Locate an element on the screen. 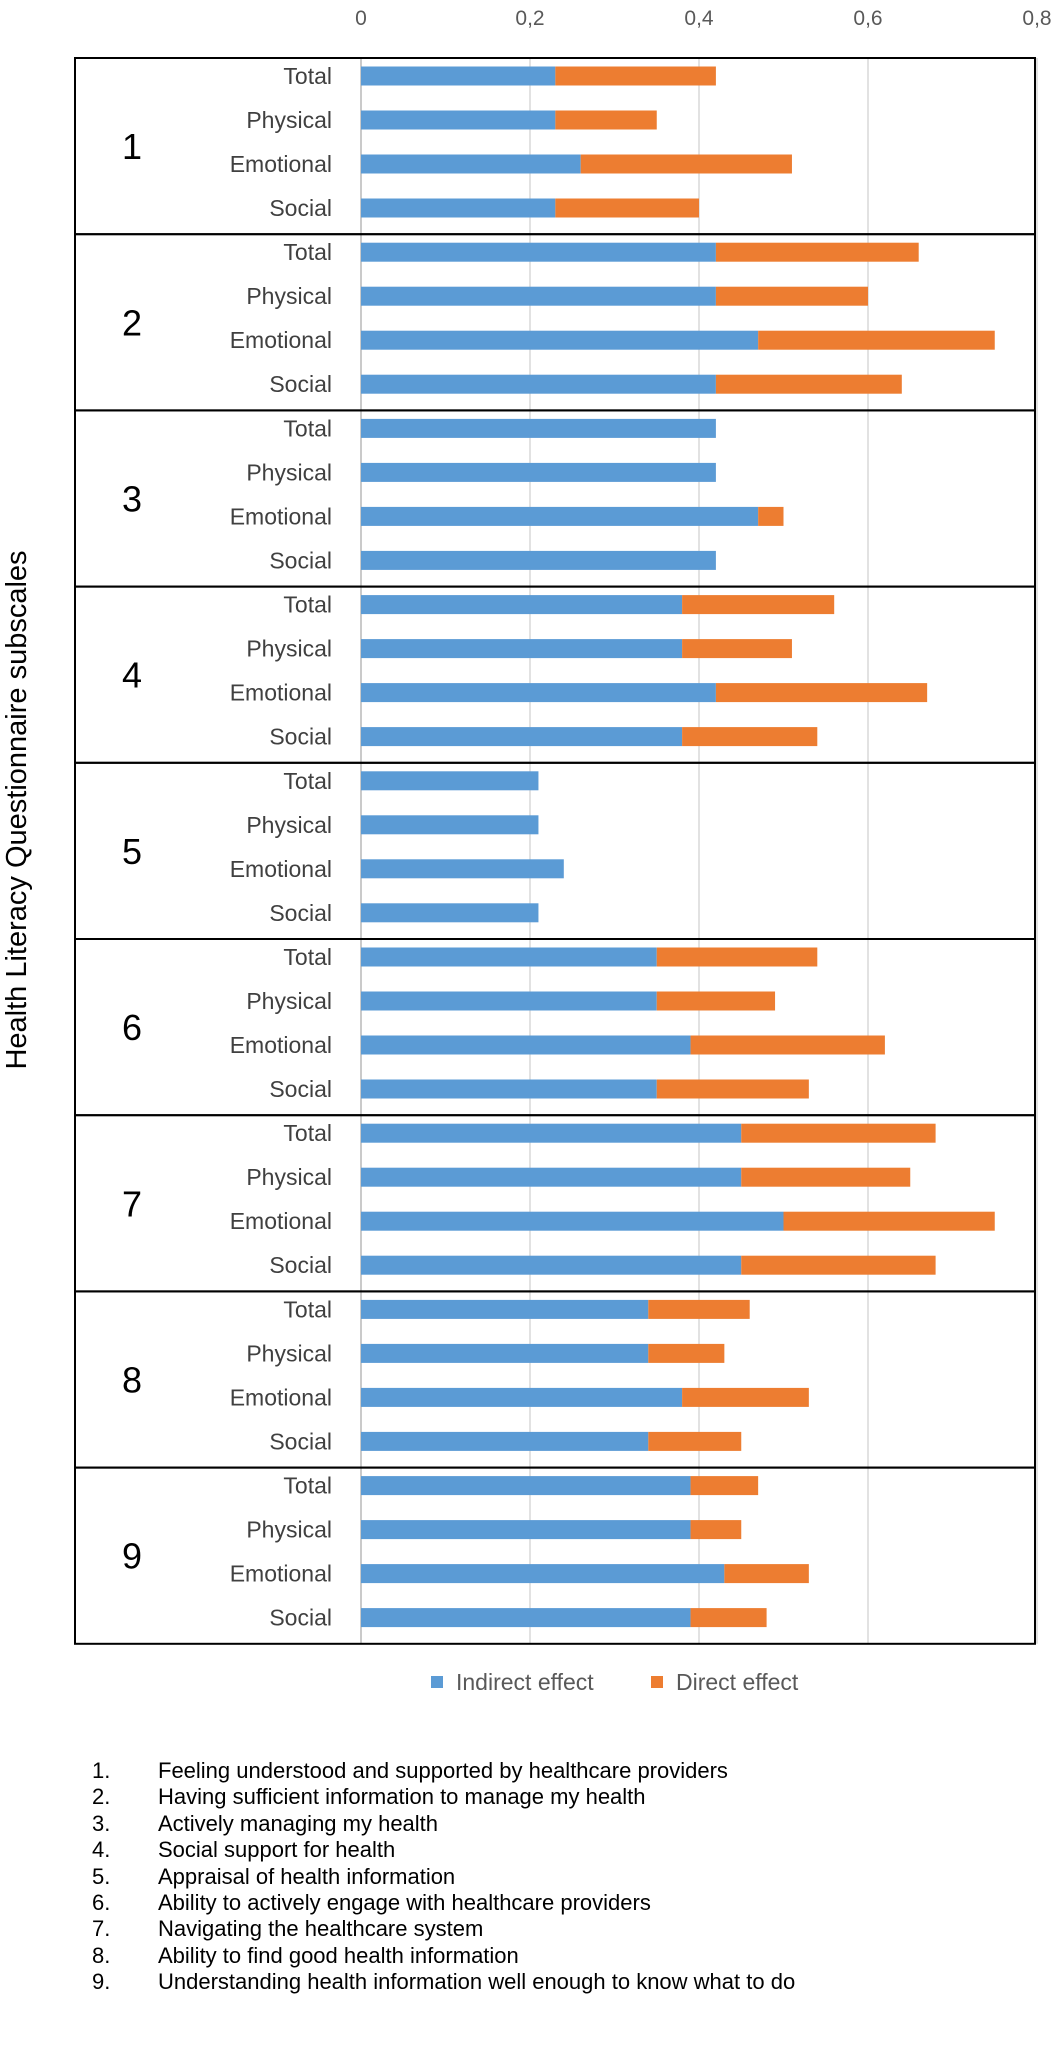 This screenshot has width=1063, height=2054. group-number-label: 8 is located at coordinates (132, 1380).